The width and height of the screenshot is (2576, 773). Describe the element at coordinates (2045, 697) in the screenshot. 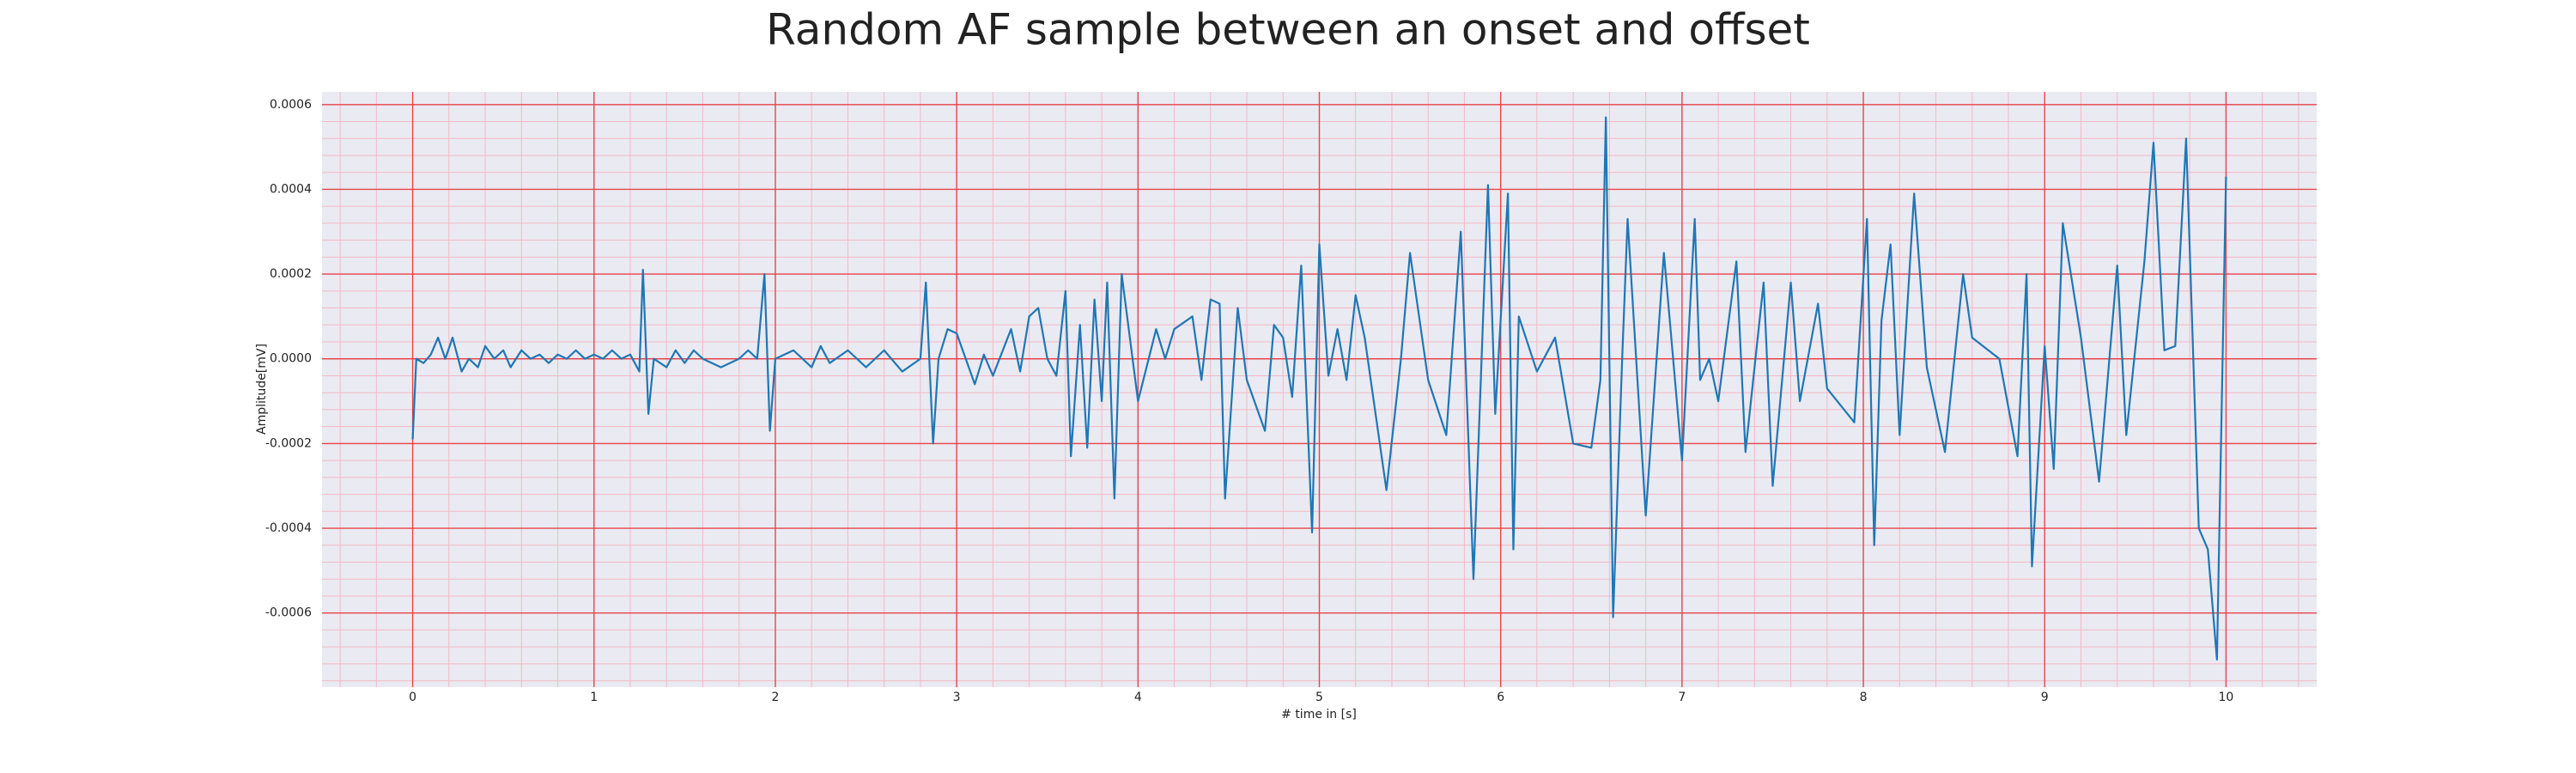

I see `x-tick-label: 9` at that location.